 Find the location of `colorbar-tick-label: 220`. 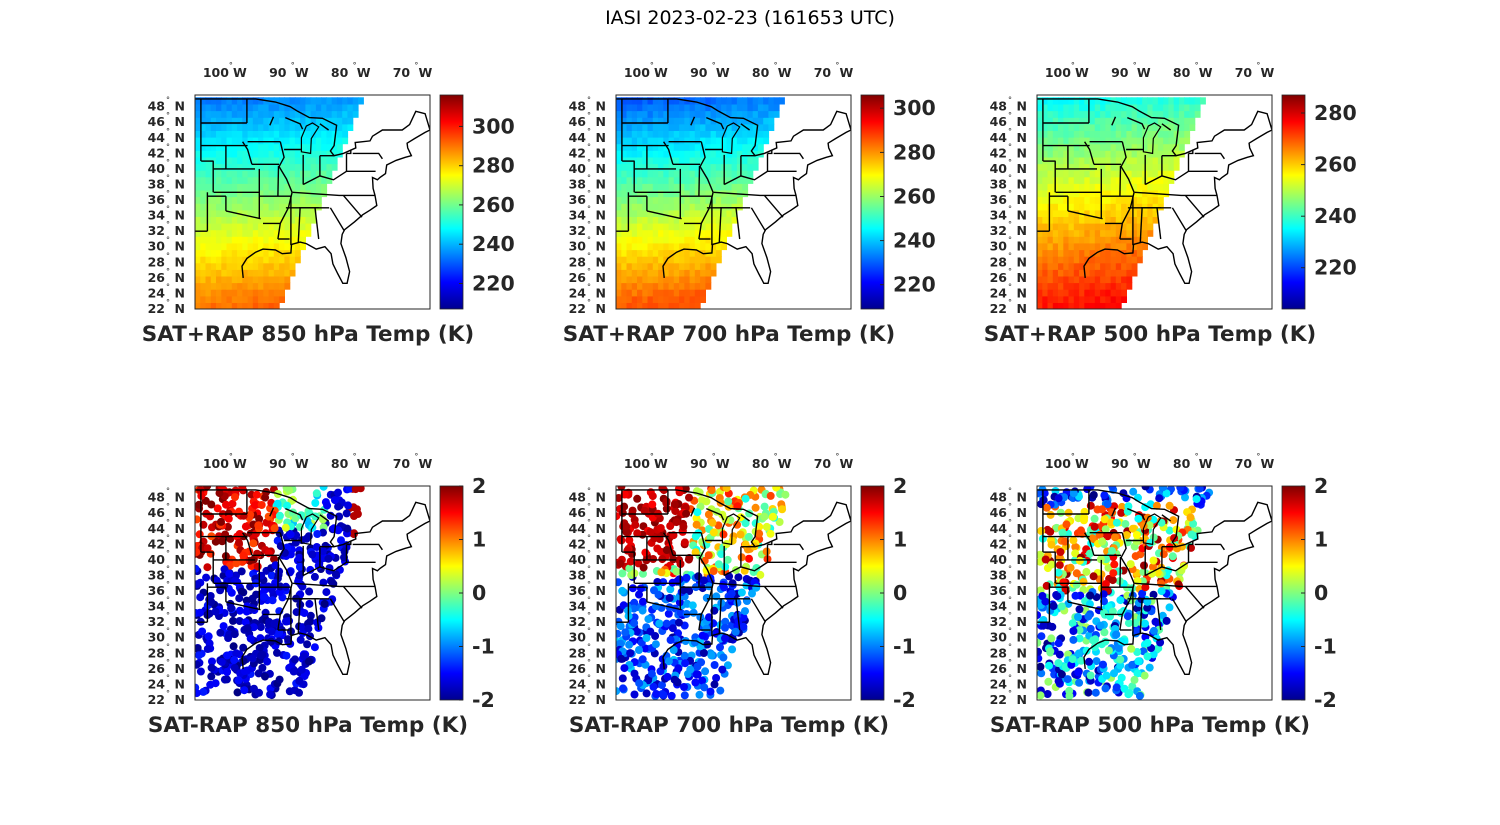

colorbar-tick-label: 220 is located at coordinates (1335, 268).